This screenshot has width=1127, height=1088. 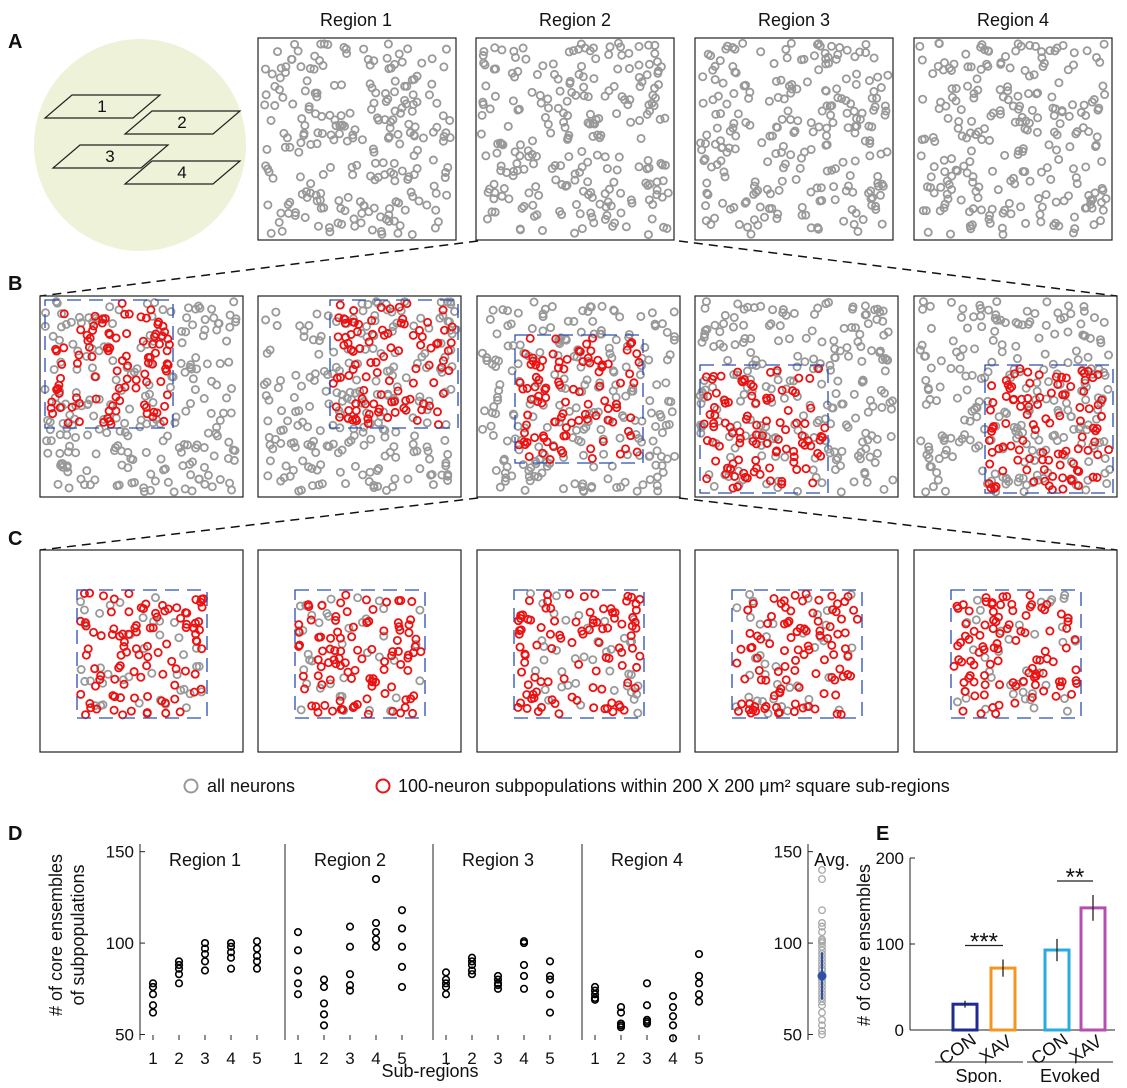 What do you see at coordinates (15, 284) in the screenshot?
I see `panel-label: B` at bounding box center [15, 284].